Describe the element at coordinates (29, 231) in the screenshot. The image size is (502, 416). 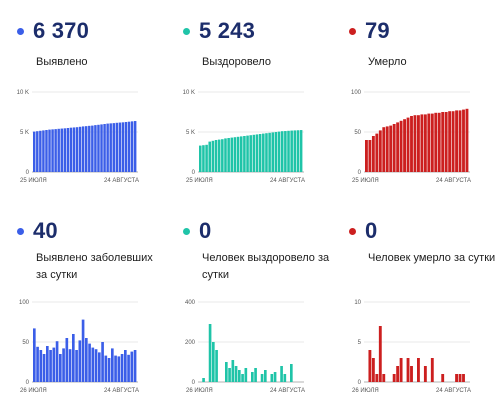
I see `stat-row: 40` at that location.